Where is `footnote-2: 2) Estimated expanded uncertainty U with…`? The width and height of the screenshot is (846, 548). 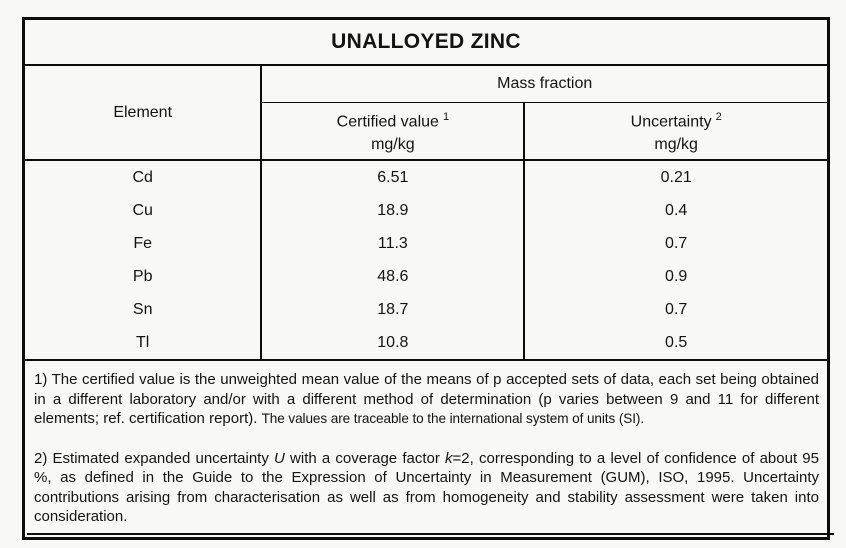 footnote-2: 2) Estimated expanded uncertainty U with… is located at coordinates (426, 488).